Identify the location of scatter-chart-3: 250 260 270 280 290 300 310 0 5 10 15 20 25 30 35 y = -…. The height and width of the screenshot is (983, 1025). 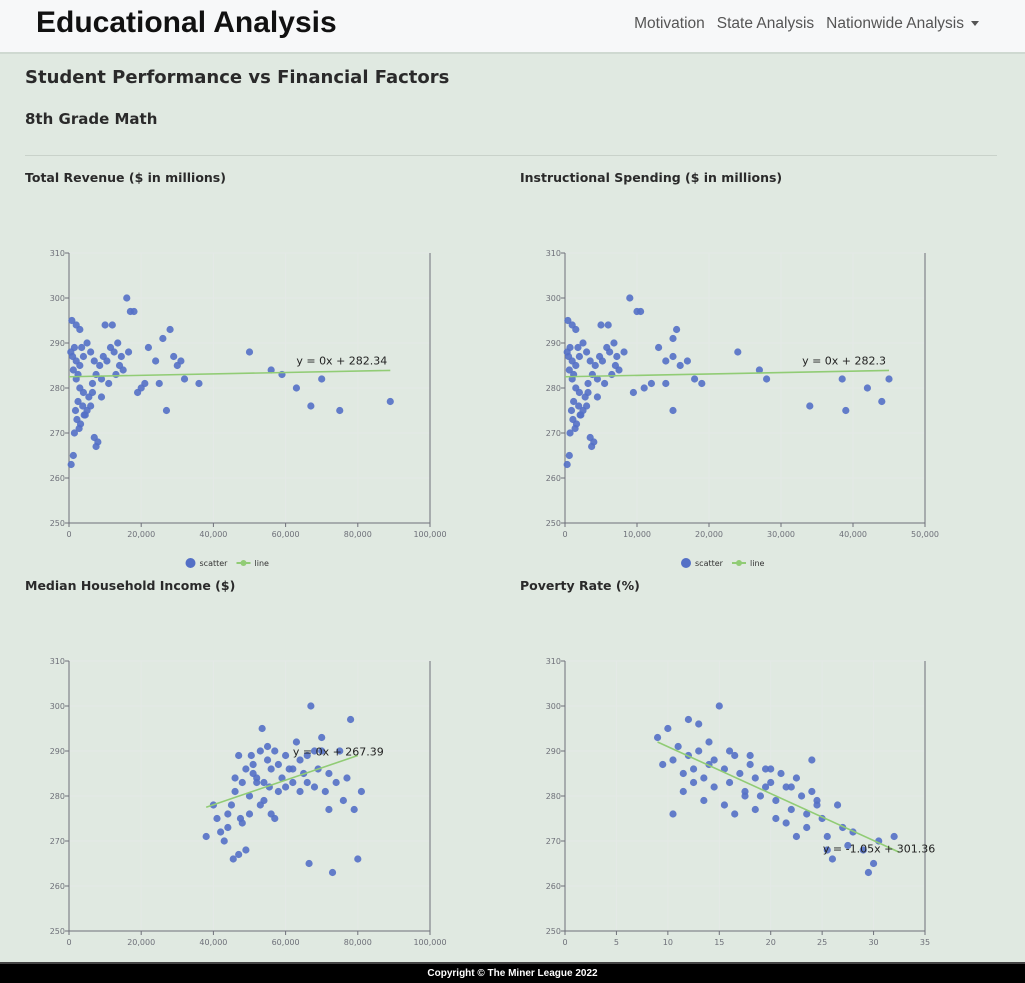
(741, 802).